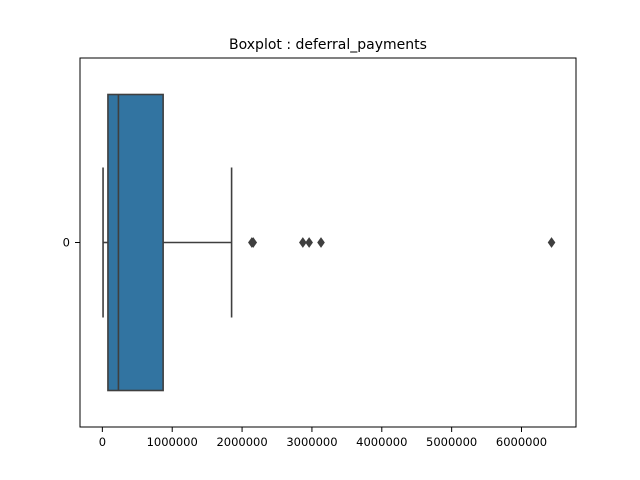  I want to click on y-tick-label: 0, so click(66, 243).